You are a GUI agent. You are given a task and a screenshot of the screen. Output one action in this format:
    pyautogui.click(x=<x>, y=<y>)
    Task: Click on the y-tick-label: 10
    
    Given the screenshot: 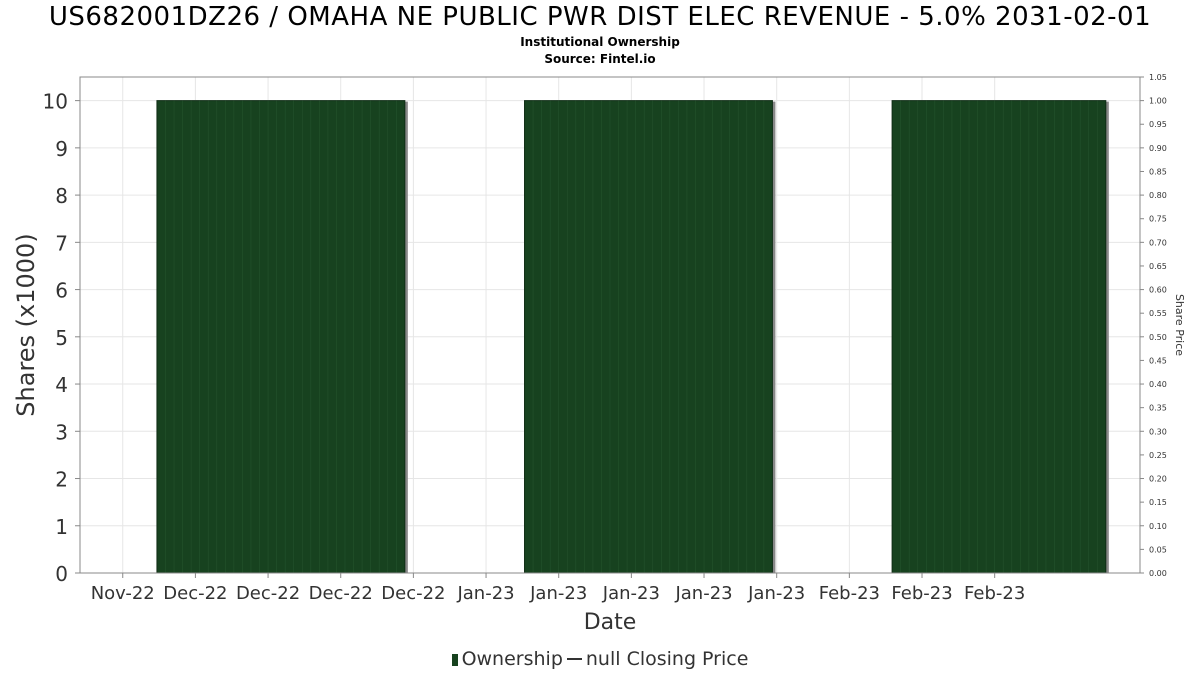 What is the action you would take?
    pyautogui.click(x=55, y=102)
    